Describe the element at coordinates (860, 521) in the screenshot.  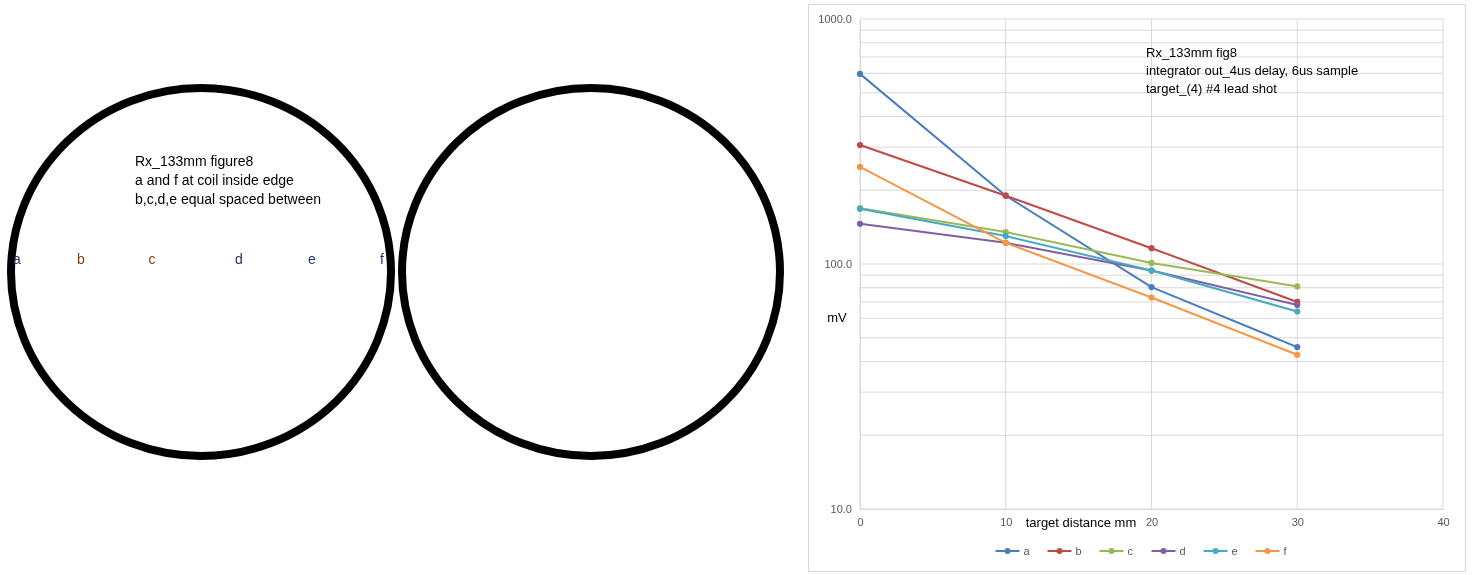
I see `x-tick-label: 0` at that location.